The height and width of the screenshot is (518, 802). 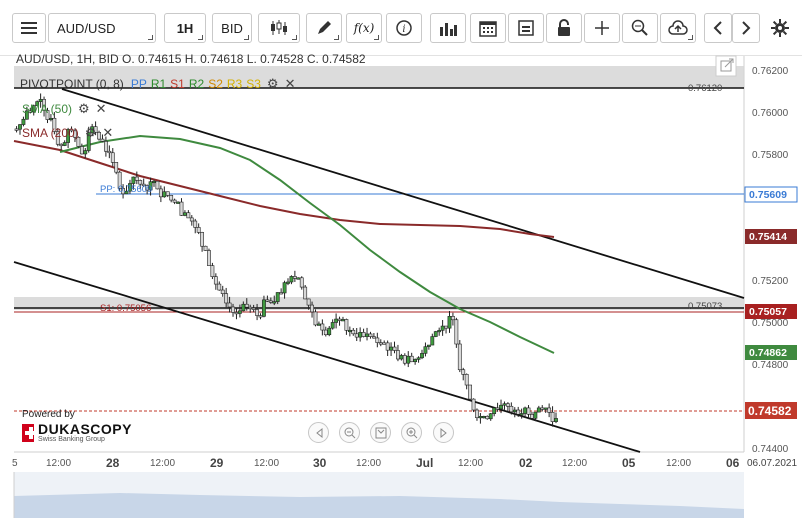 I want to click on side-select: BID, so click(x=232, y=28).